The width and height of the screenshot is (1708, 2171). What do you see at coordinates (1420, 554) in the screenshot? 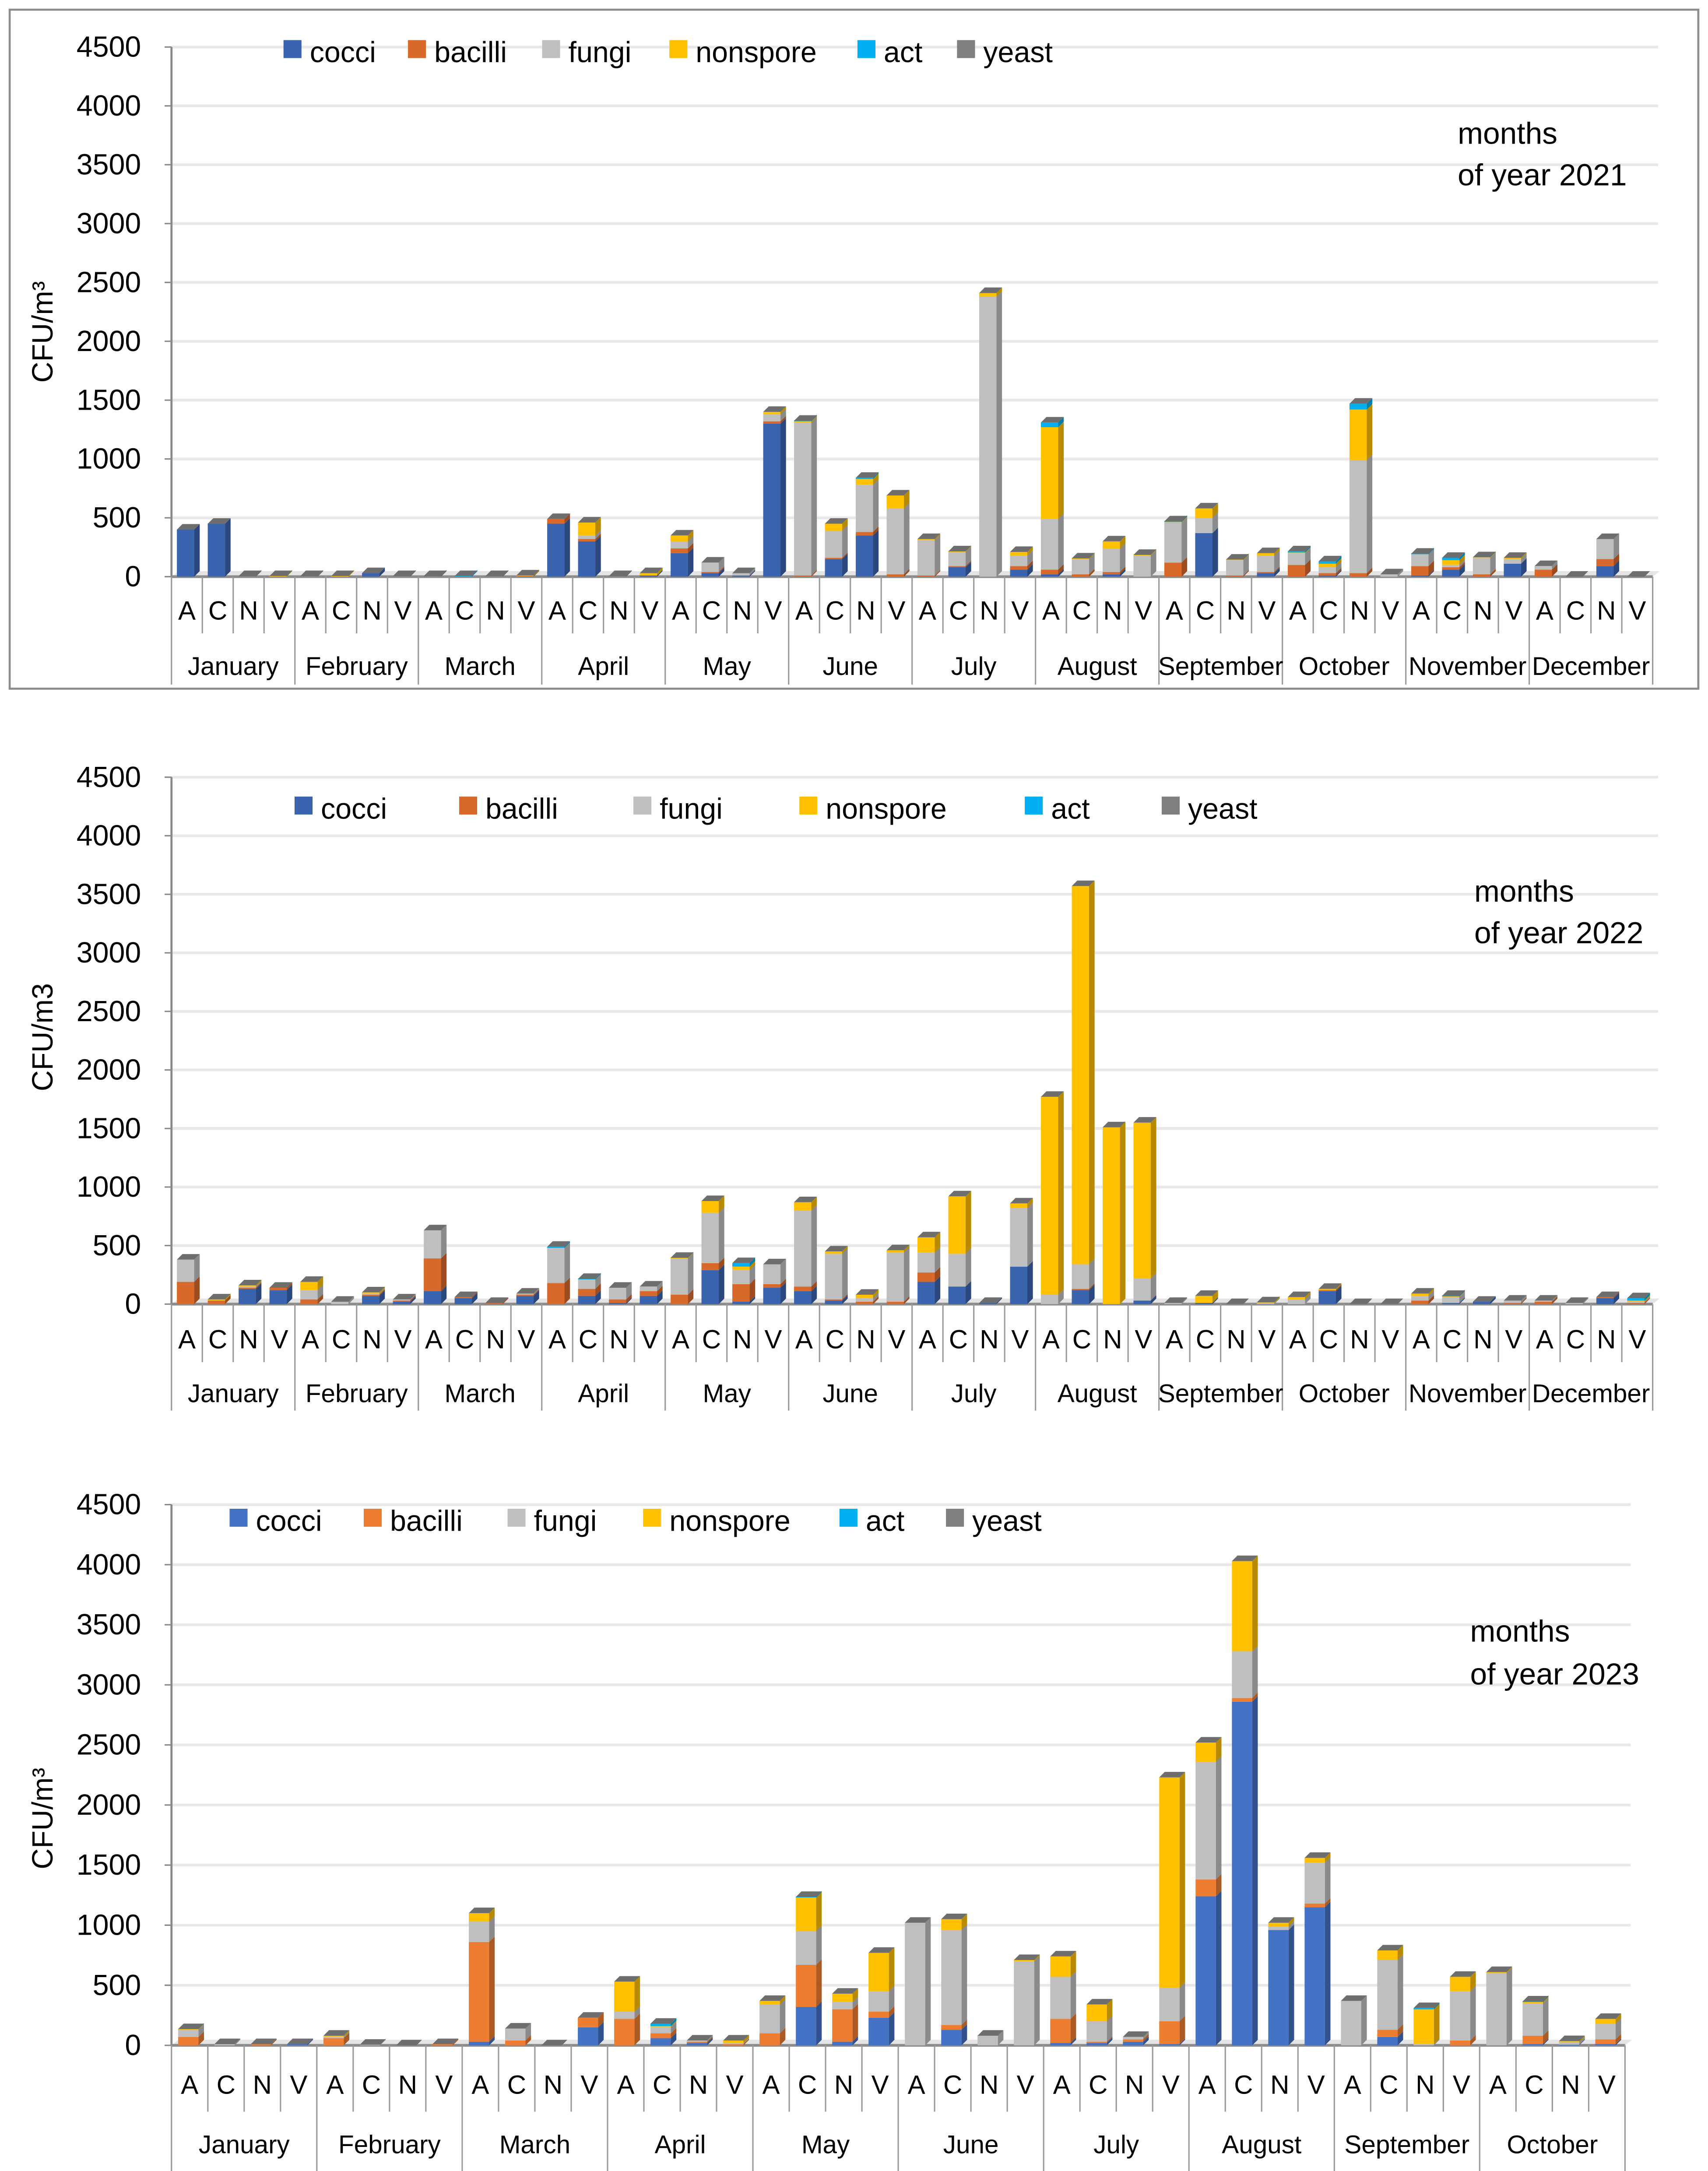
I see `bar-segment-act` at bounding box center [1420, 554].